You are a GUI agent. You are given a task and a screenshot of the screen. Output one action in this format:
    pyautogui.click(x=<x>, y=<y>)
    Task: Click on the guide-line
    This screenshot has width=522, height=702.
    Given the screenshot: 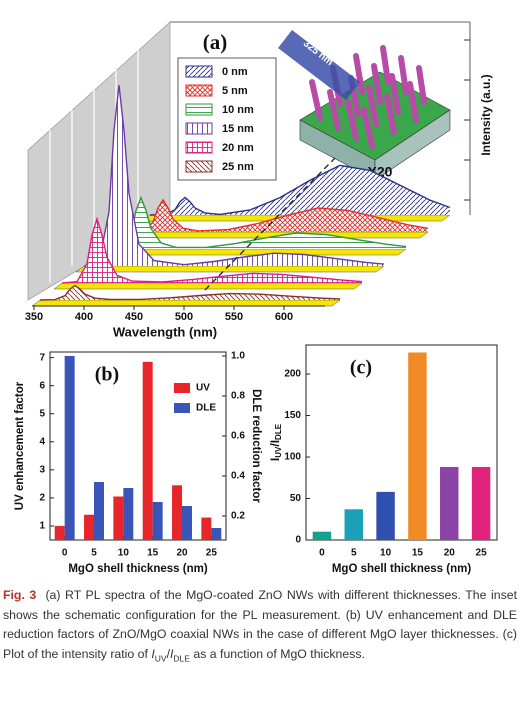 What is the action you would take?
    pyautogui.click(x=270, y=224)
    